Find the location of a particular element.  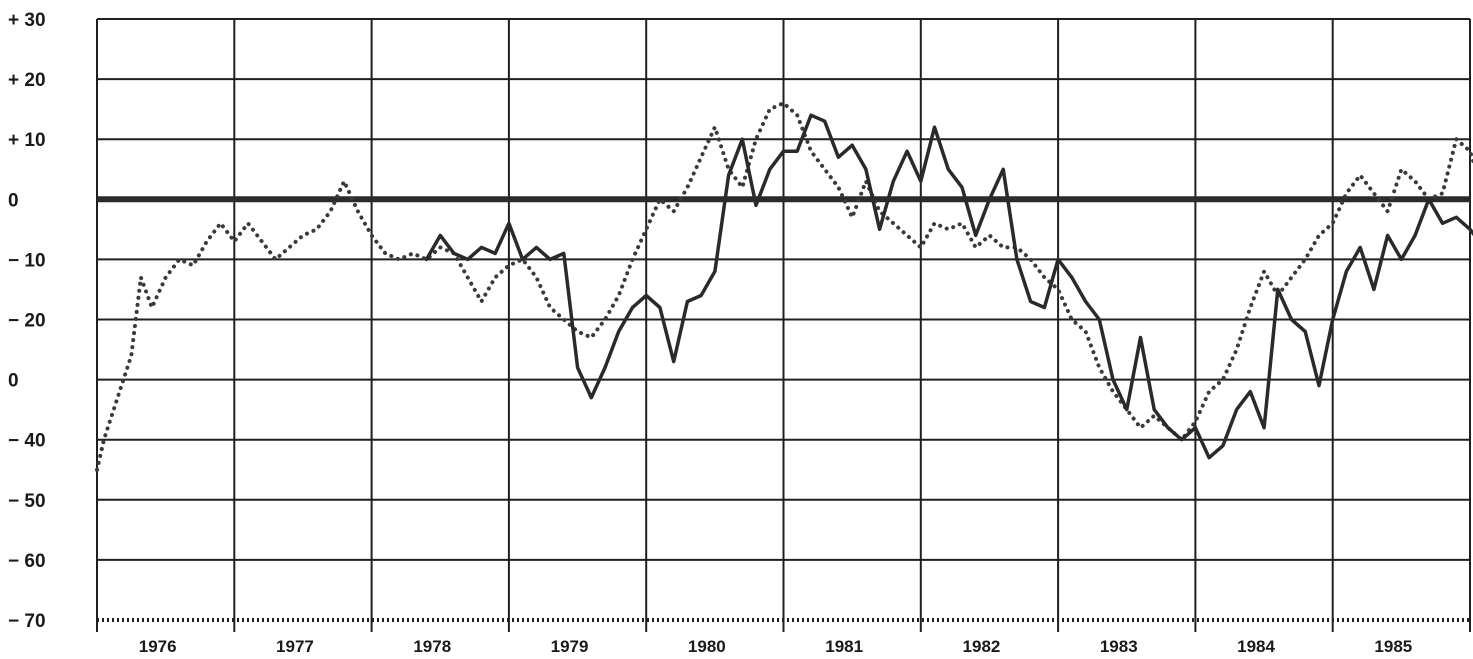

y-tick-label: − 50 is located at coordinates (27, 501).